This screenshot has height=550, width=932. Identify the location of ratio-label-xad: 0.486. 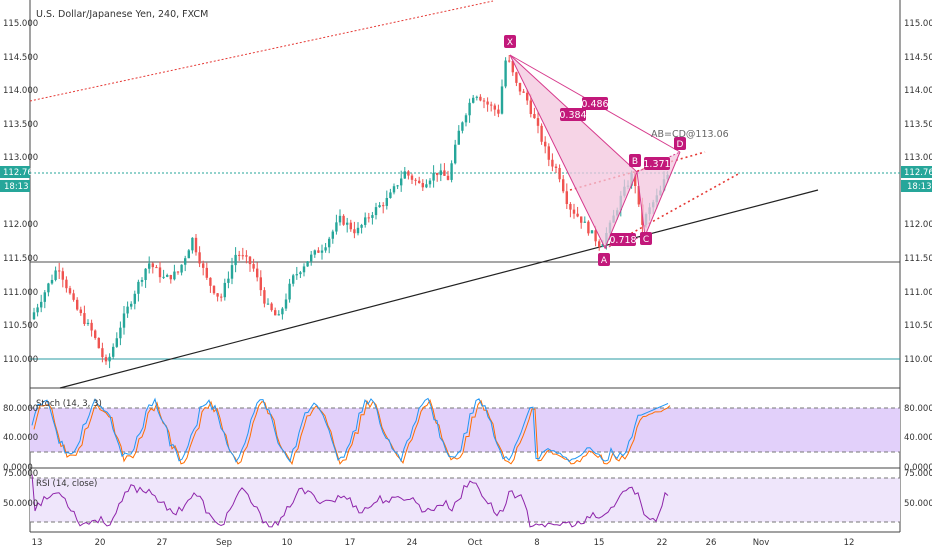
(595, 103).